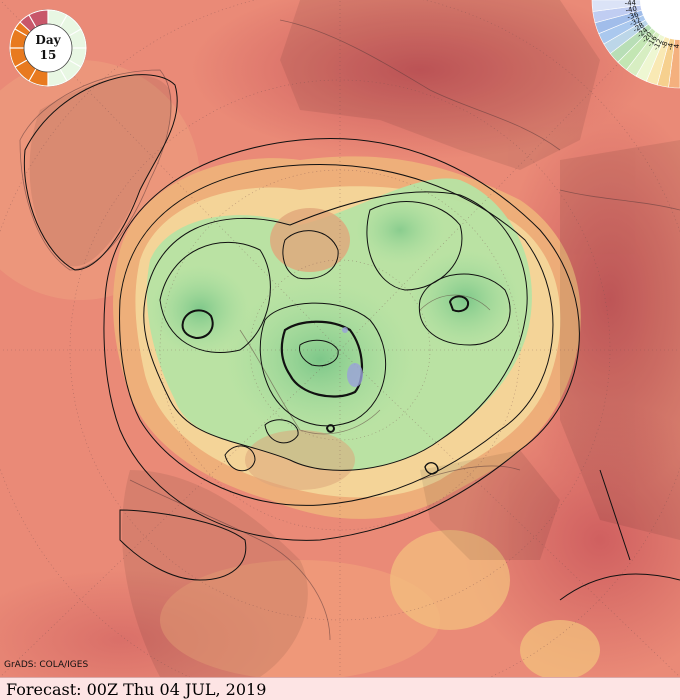  Describe the element at coordinates (46, 665) in the screenshot. I see `credit-label: GrADS: COLA/IGES` at that location.